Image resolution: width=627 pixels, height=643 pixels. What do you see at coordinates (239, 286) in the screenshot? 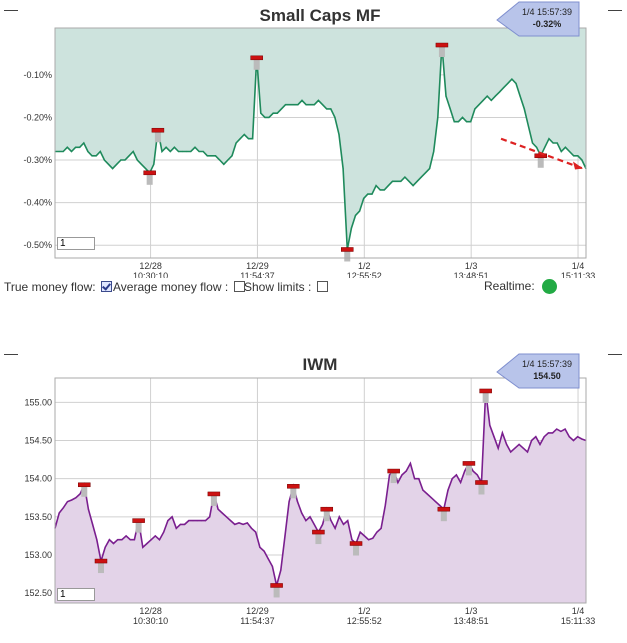
I see `average-money-flow-checkbox` at bounding box center [239, 286].